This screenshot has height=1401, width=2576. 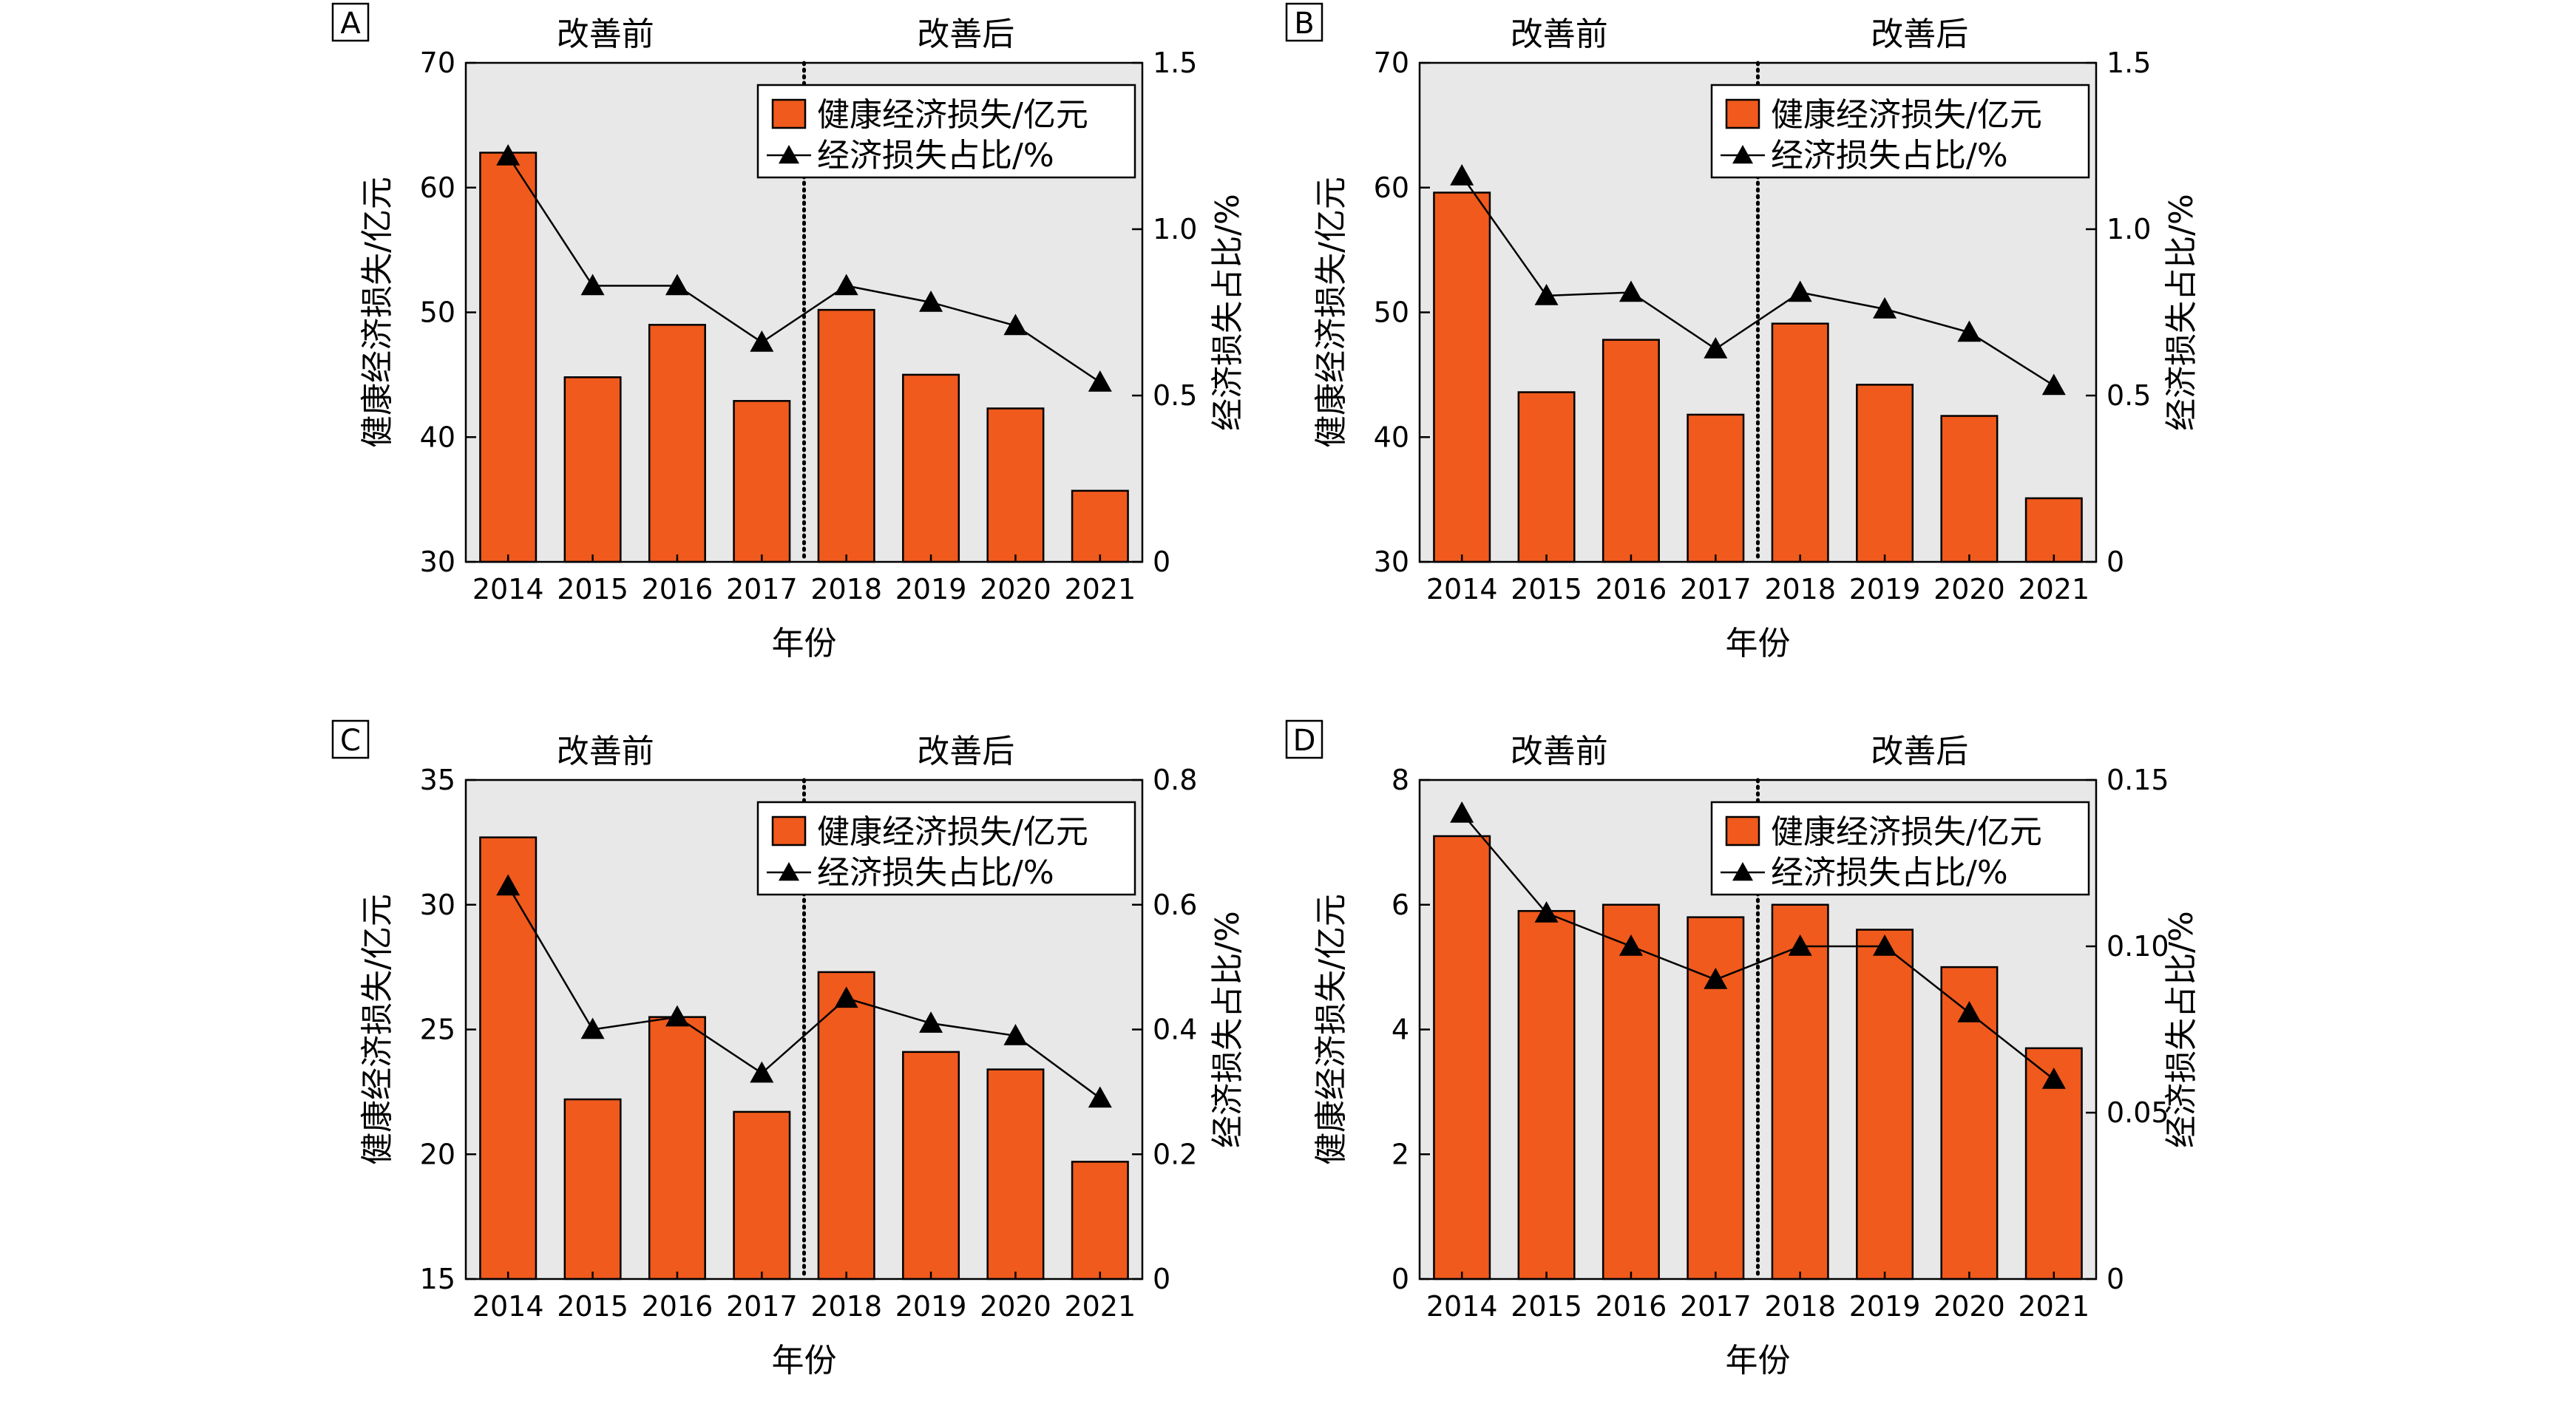 What do you see at coordinates (437, 1030) in the screenshot?
I see `y-tick-label: 25` at bounding box center [437, 1030].